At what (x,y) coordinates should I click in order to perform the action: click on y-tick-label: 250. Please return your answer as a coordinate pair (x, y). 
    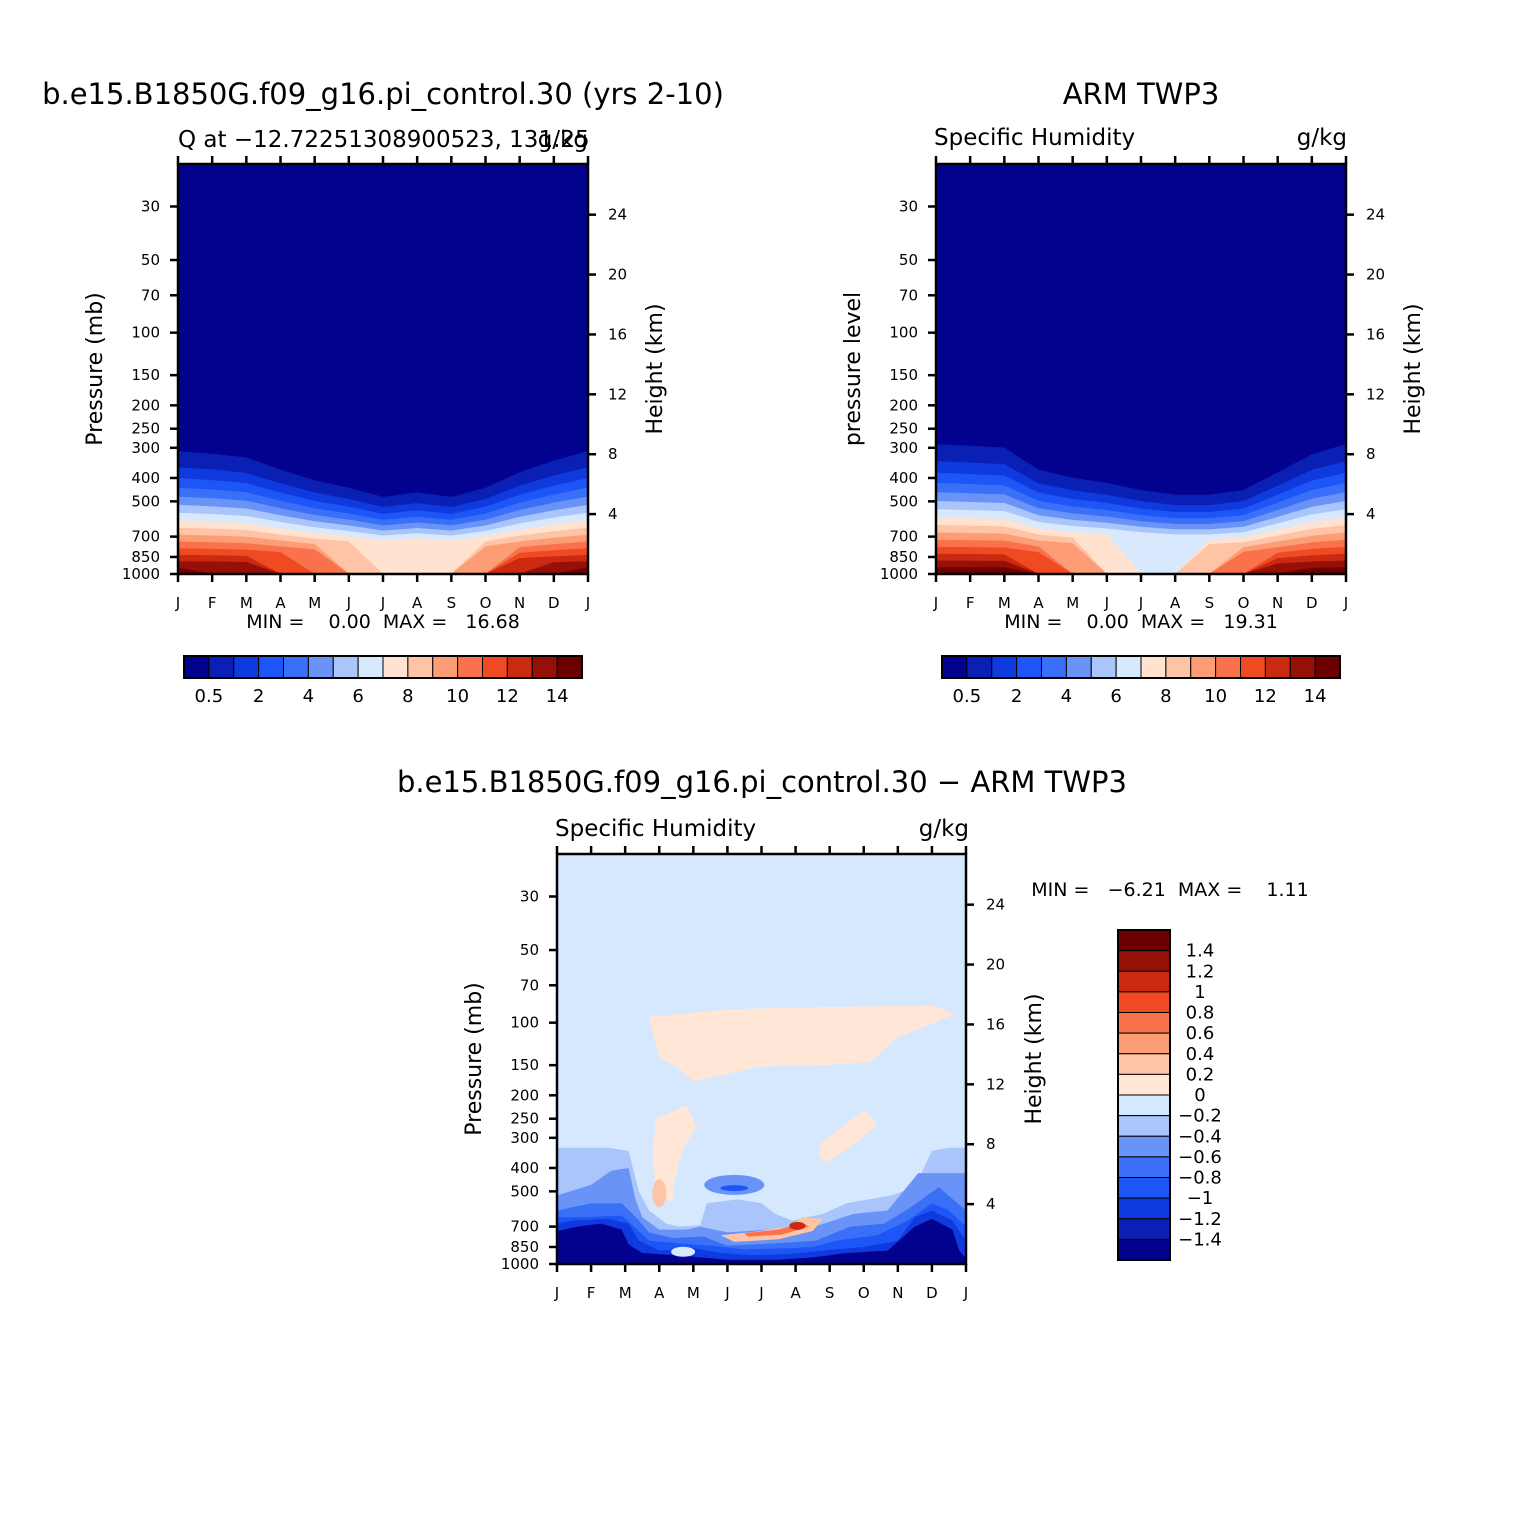
    Looking at the image, I should click on (903, 429).